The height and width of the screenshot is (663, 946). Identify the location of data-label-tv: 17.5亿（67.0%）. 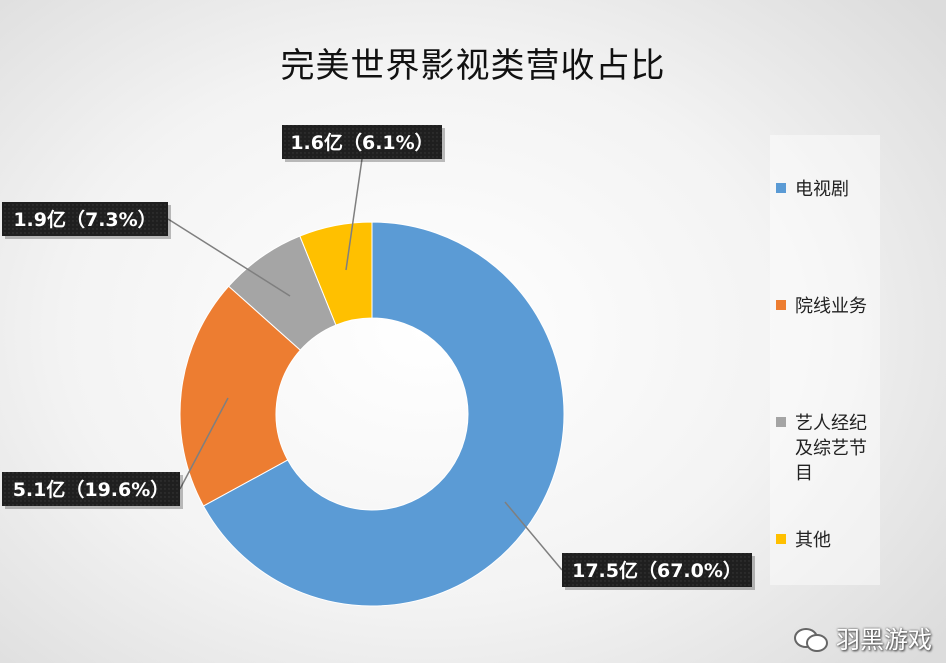
(657, 570).